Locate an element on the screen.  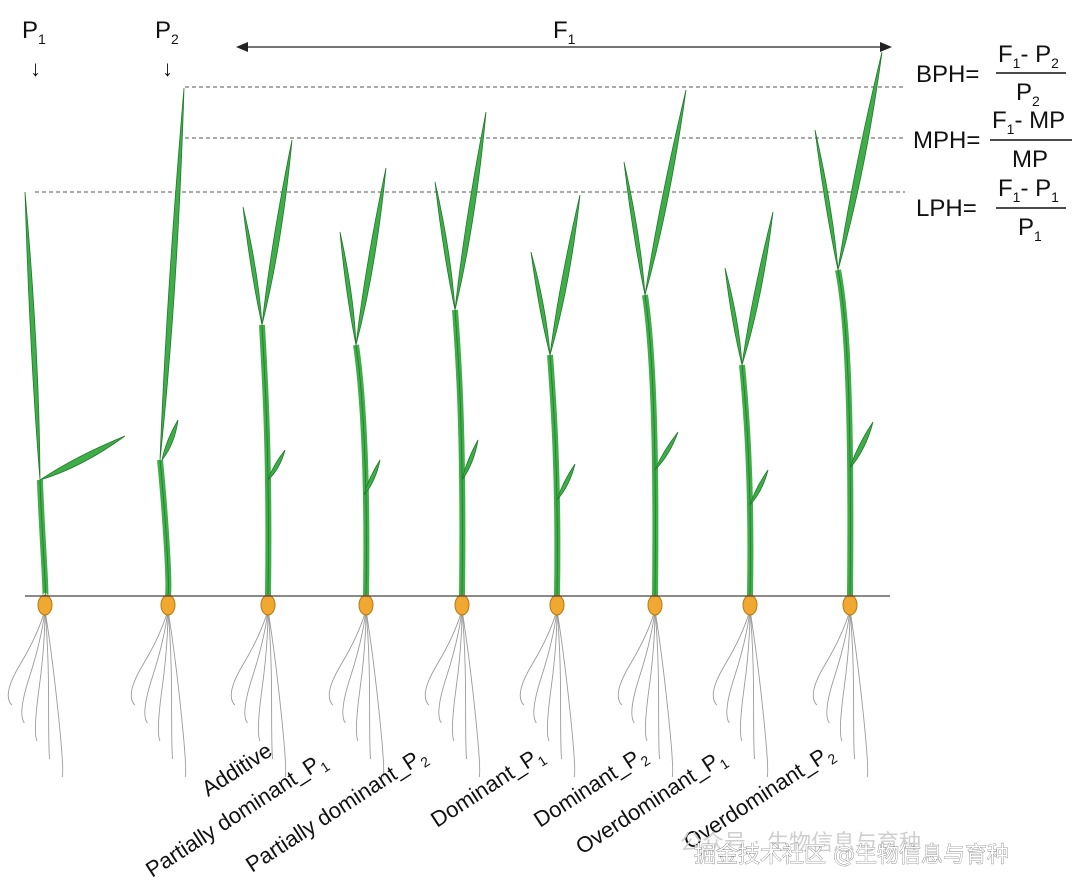
lph-den-sub: 1 is located at coordinates (1038, 236).